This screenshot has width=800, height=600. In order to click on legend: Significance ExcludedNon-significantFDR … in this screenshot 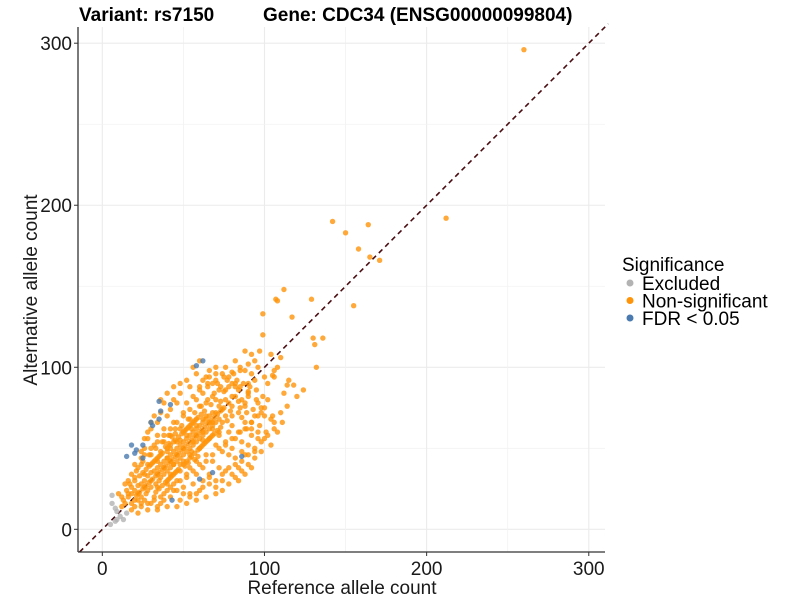, I will do `click(695, 292)`.